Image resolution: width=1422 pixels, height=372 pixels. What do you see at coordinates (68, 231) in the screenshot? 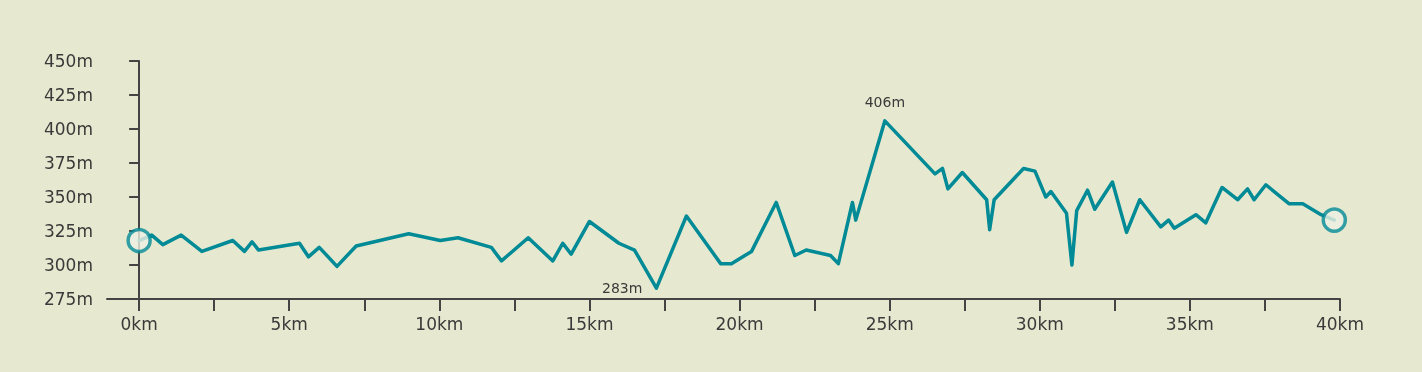
I see `y-tick-label: 325m` at bounding box center [68, 231].